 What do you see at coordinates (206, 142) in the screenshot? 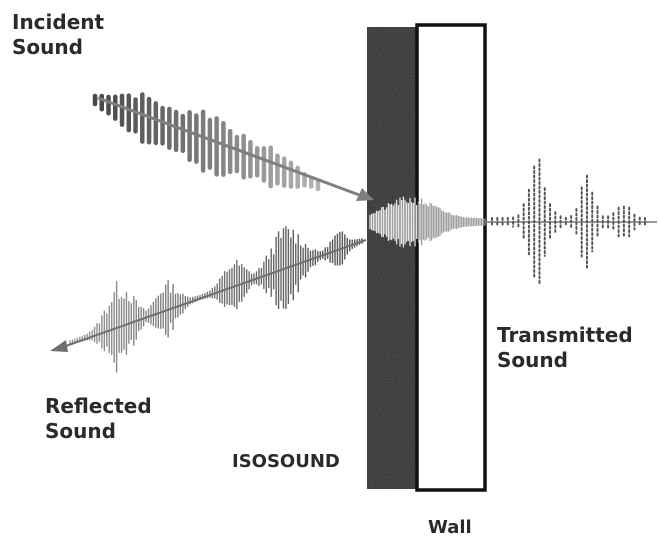
I see `incident-wave` at bounding box center [206, 142].